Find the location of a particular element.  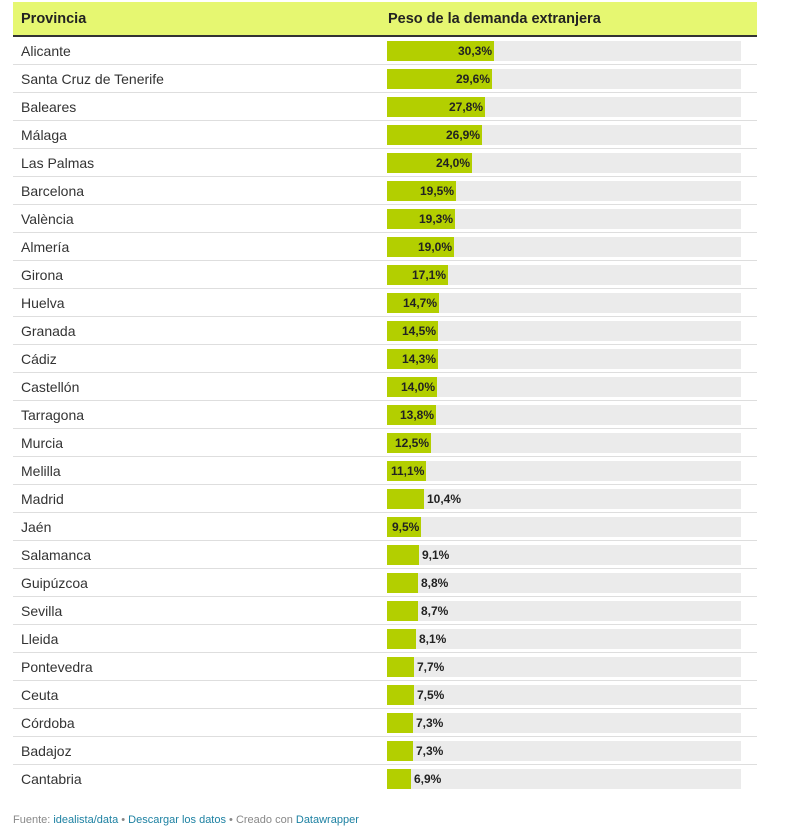

bar-track: 27,8% is located at coordinates (564, 107).